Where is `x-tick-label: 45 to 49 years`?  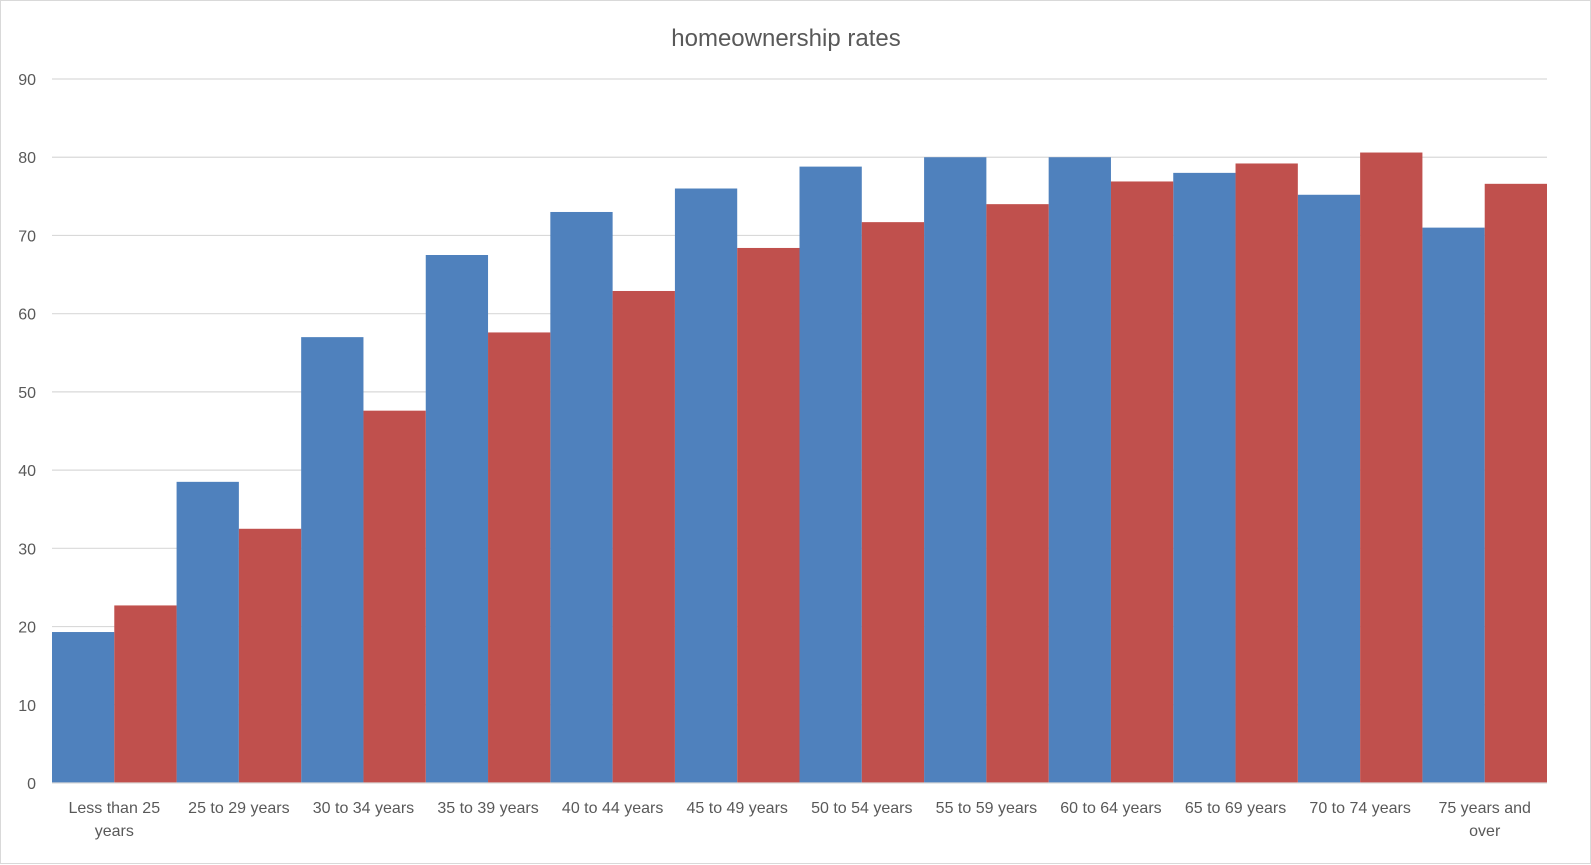
x-tick-label: 45 to 49 years is located at coordinates (737, 808).